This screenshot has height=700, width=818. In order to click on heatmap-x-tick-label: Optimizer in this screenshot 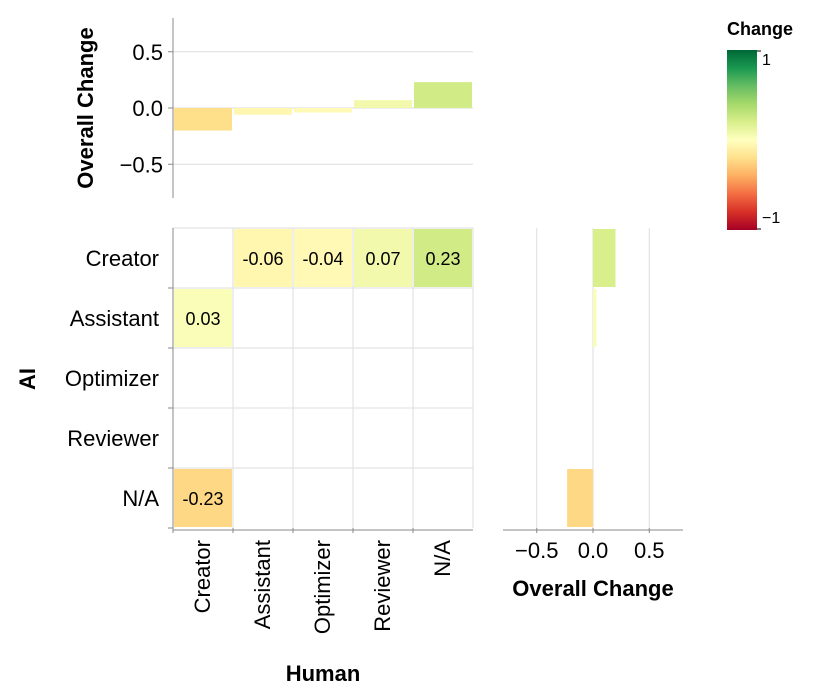, I will do `click(322, 587)`.